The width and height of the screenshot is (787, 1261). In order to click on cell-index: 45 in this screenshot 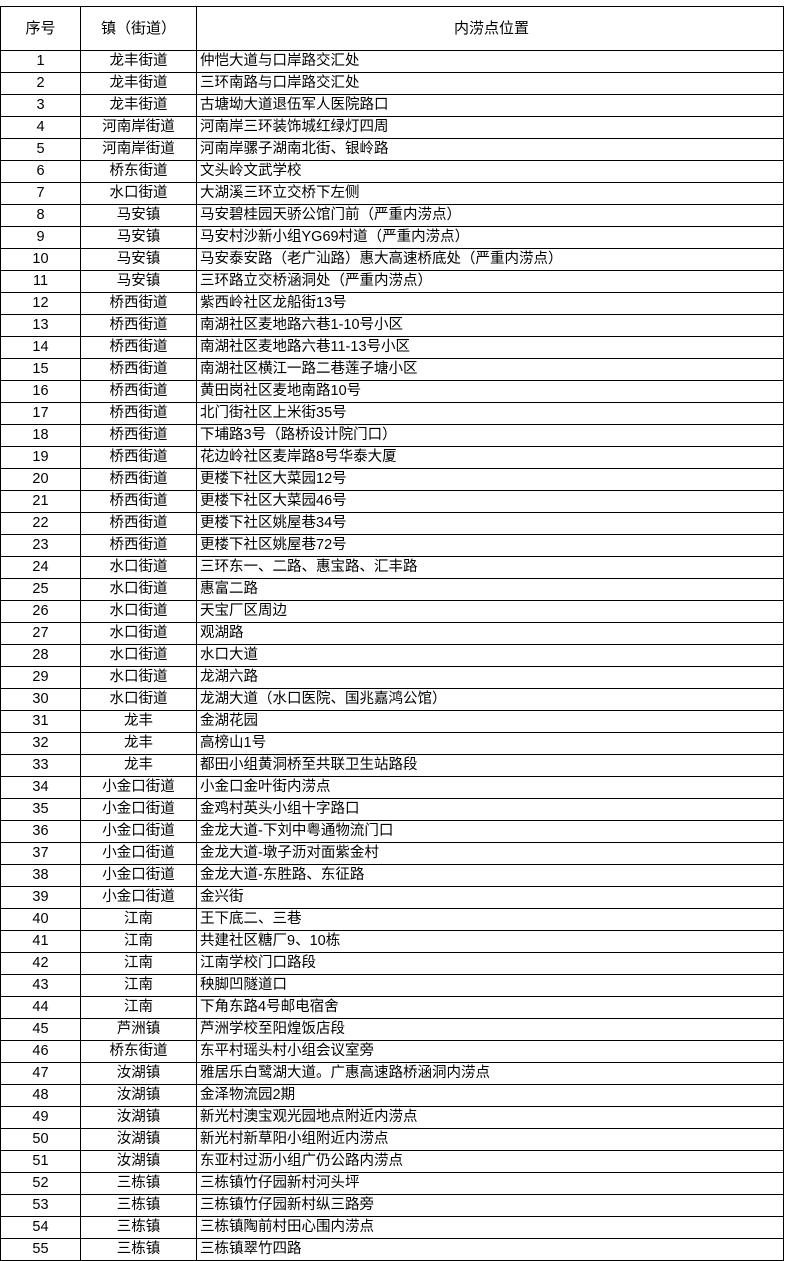, I will do `click(40, 1029)`.